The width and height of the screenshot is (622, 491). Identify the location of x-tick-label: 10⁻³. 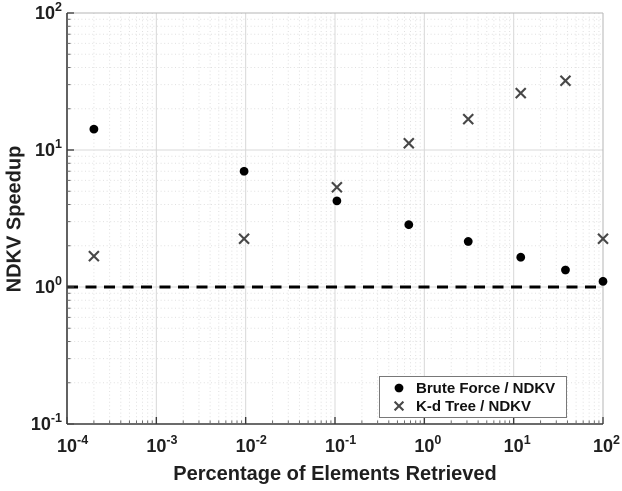
(161, 444).